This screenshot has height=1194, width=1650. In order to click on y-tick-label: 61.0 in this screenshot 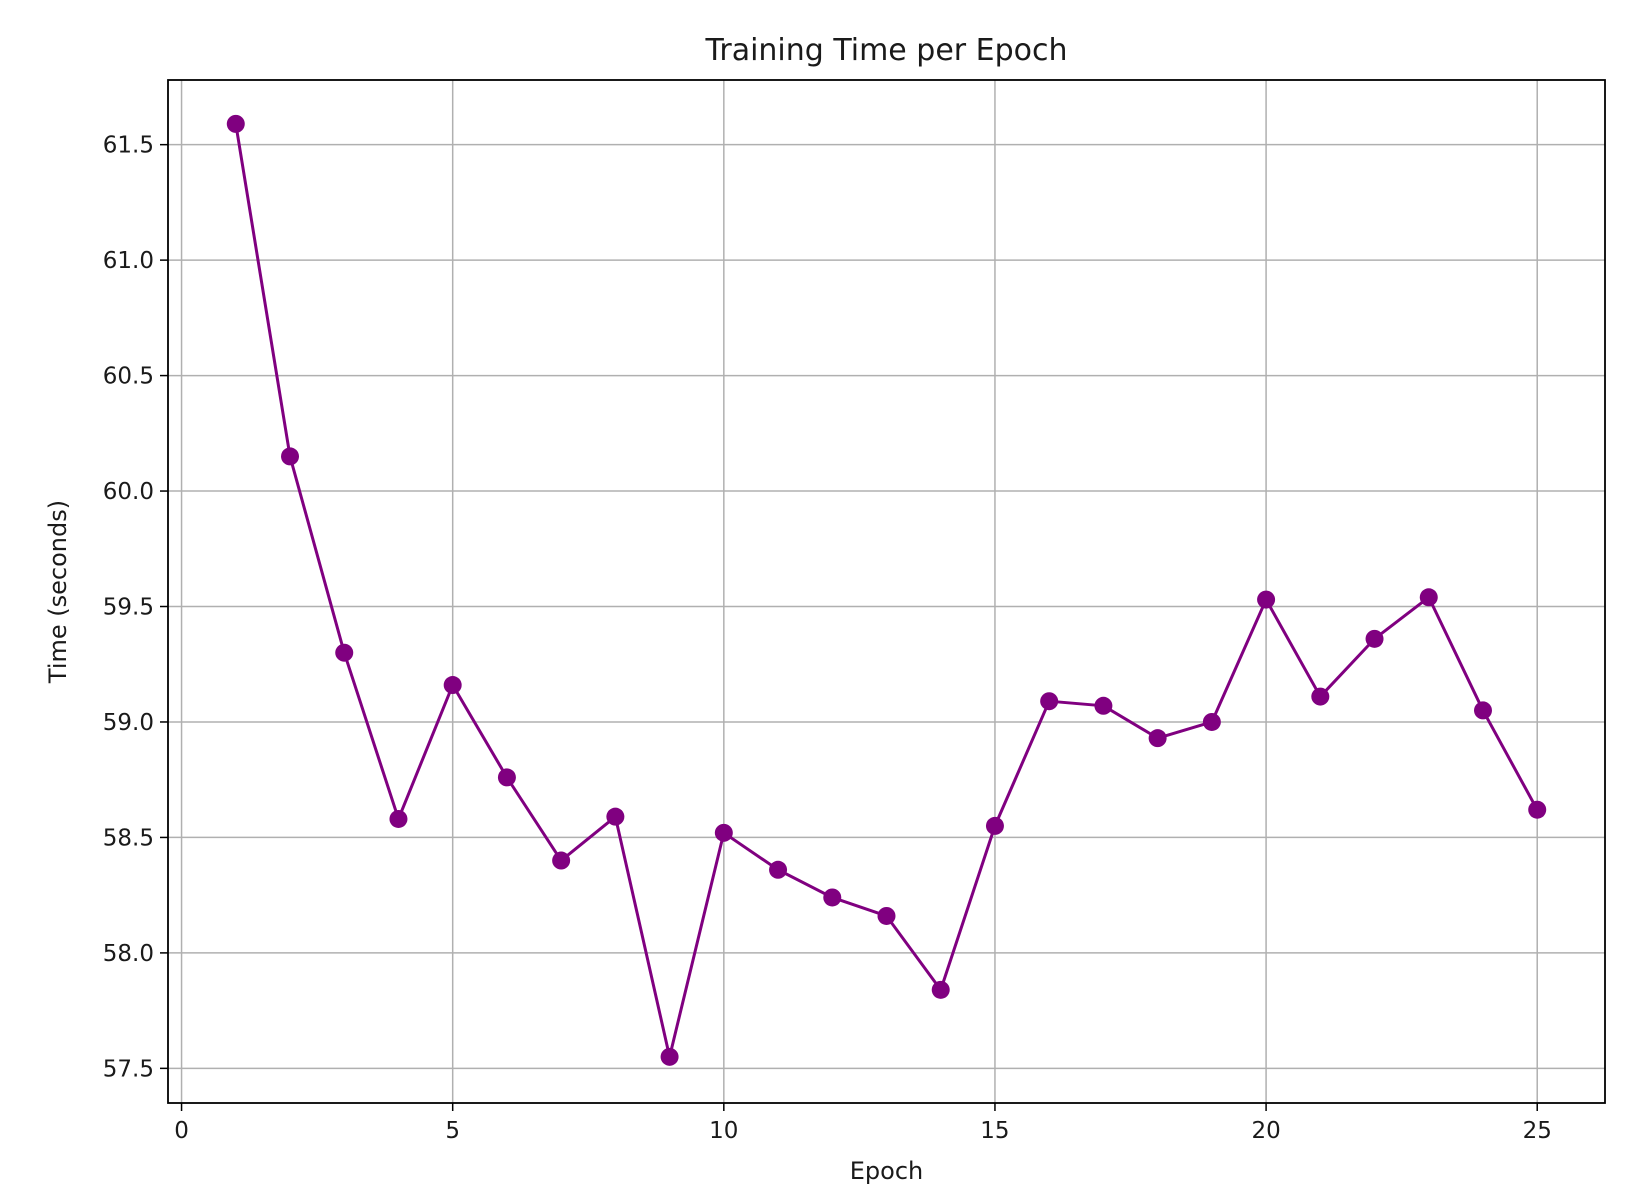, I will do `click(128, 261)`.